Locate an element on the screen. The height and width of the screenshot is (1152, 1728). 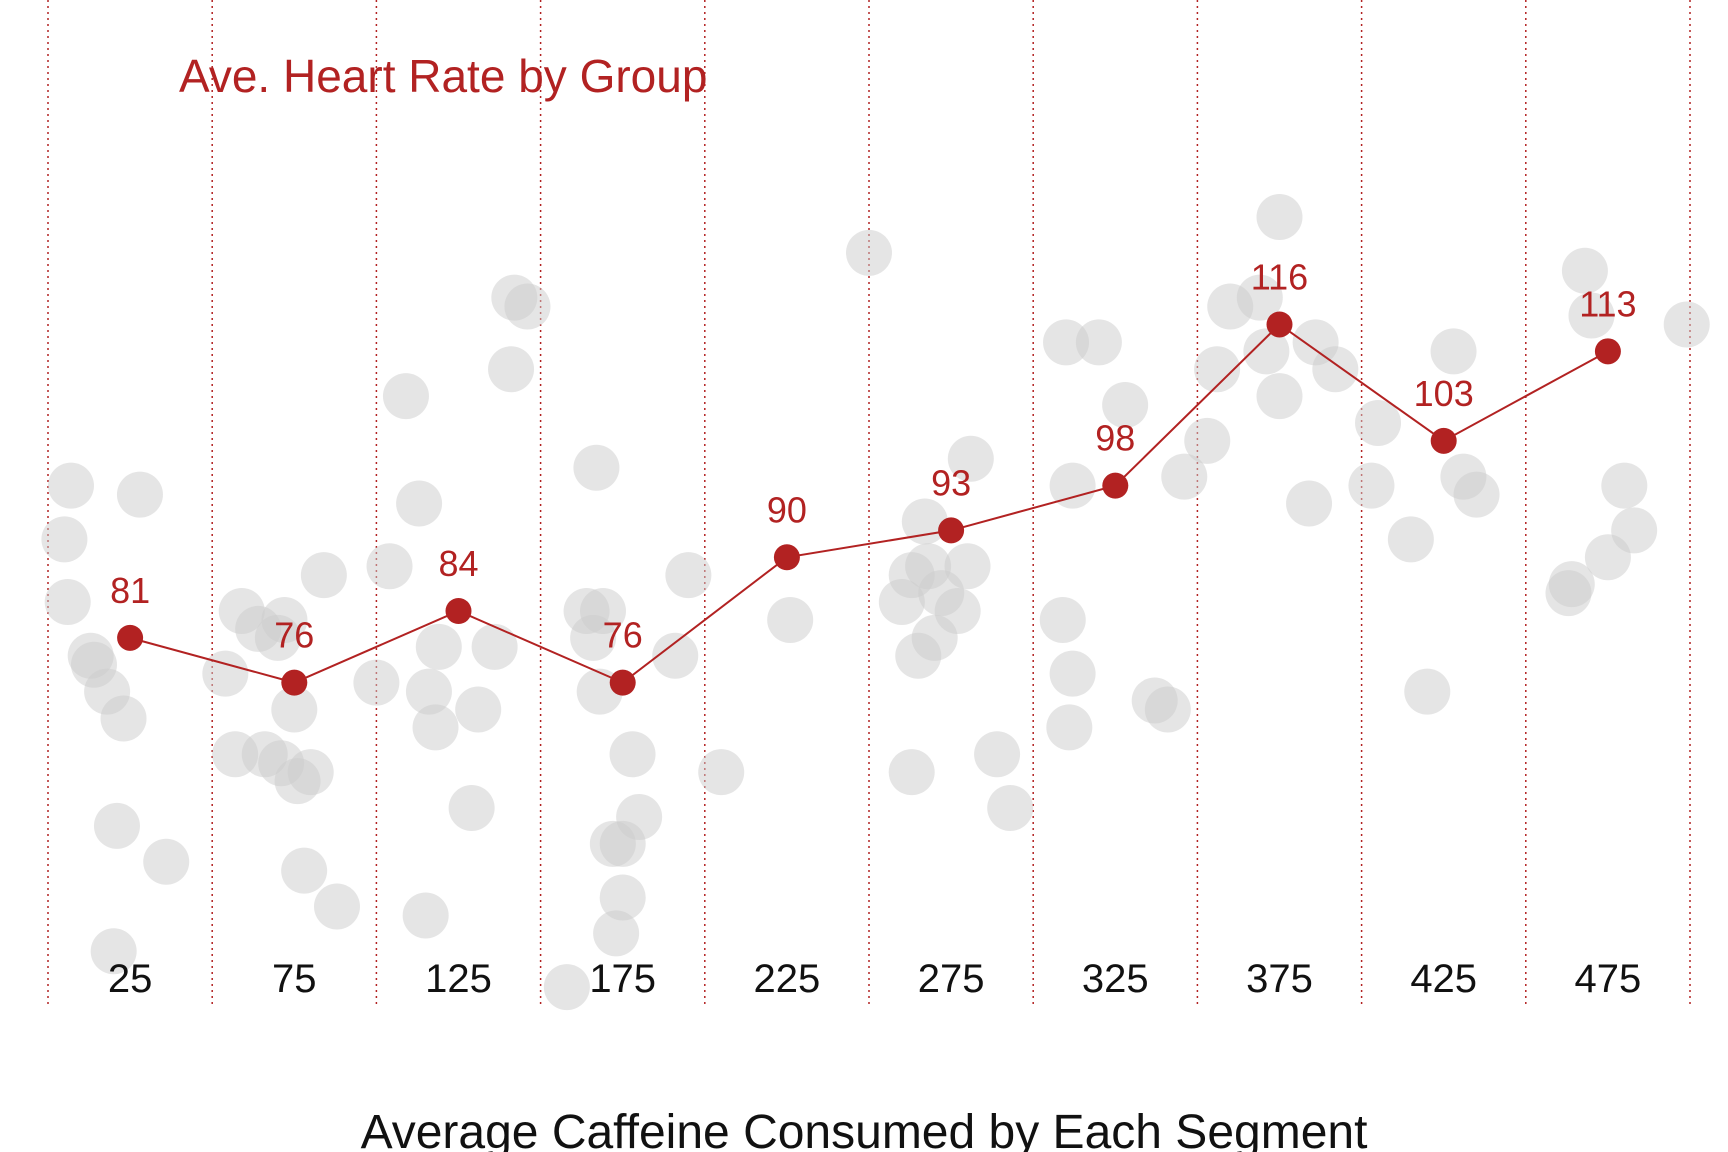
x-tick-label: 75 is located at coordinates (294, 979).